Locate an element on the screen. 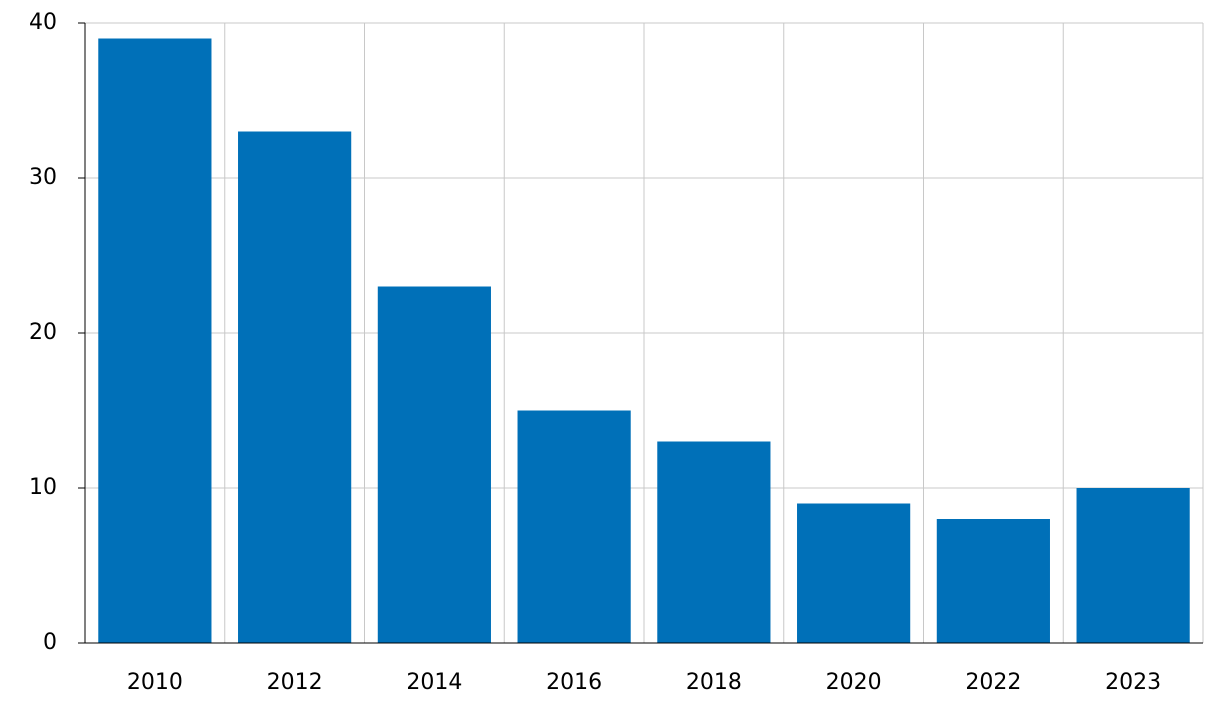 This screenshot has width=1223, height=728. y-tick-label: 30 is located at coordinates (43, 177).